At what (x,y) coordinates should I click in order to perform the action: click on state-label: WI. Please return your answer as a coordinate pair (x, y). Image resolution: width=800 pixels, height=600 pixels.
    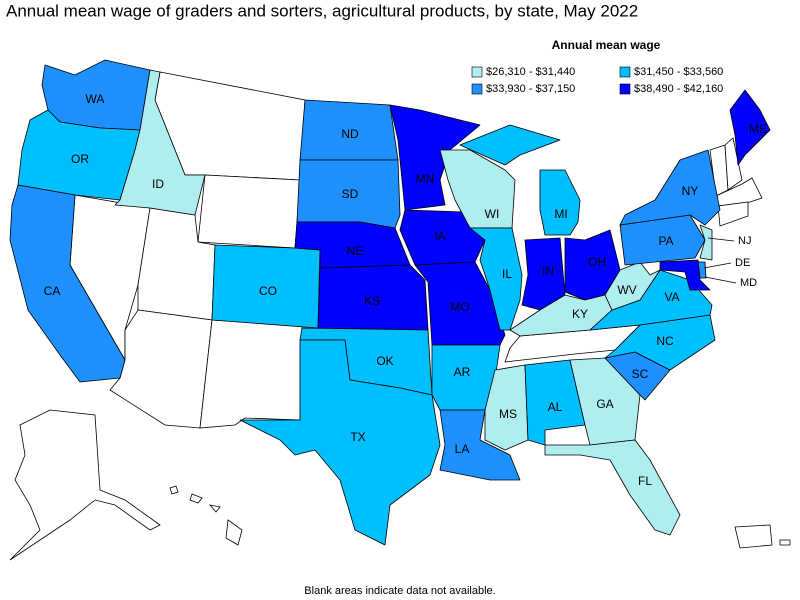
    Looking at the image, I should click on (492, 214).